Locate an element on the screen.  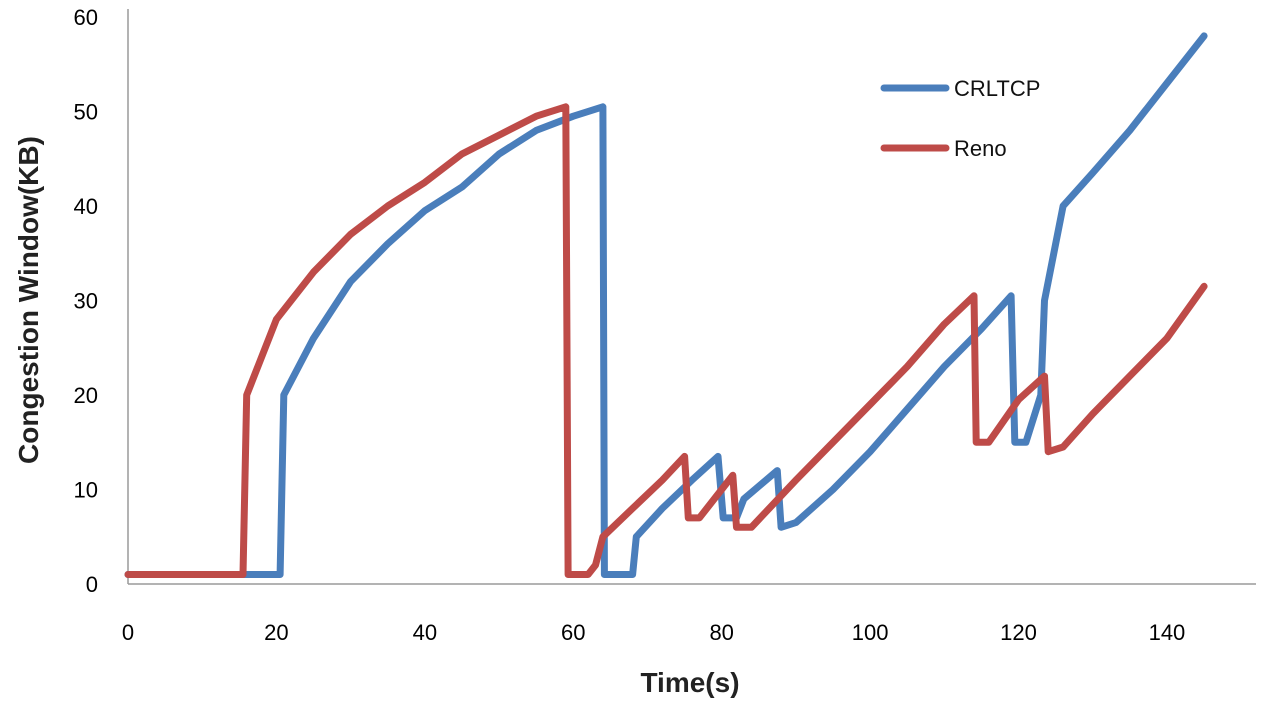
x-tick-labels: 0 20 40 60 80 100 120 140 is located at coordinates (653, 632).